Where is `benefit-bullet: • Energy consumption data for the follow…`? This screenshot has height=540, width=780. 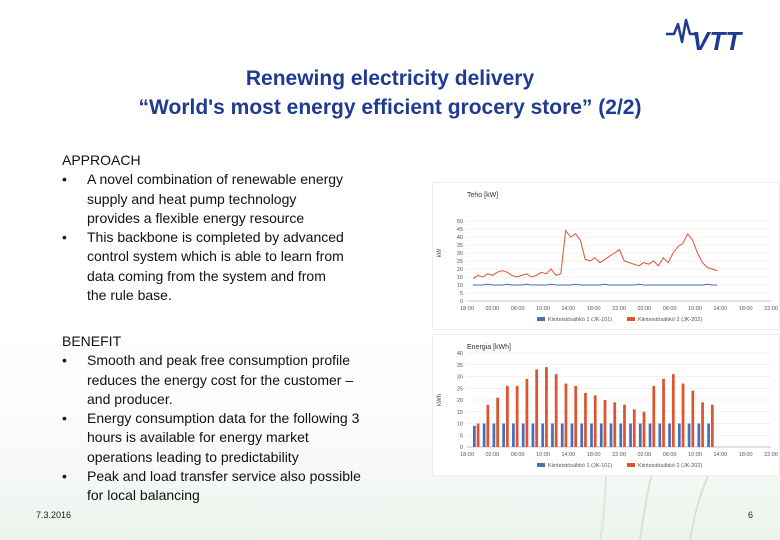
benefit-bullet: • Energy consumption data for the follow… is located at coordinates (224, 438).